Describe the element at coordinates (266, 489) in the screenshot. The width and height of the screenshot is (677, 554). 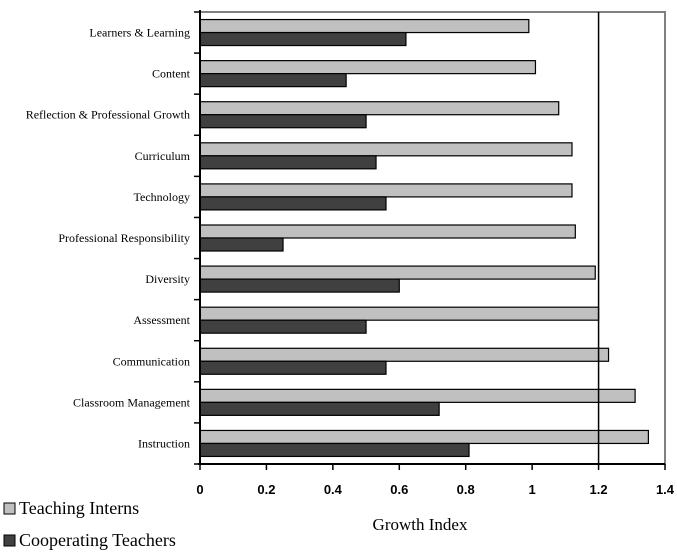
I see `x-tick-label: 0.2` at that location.